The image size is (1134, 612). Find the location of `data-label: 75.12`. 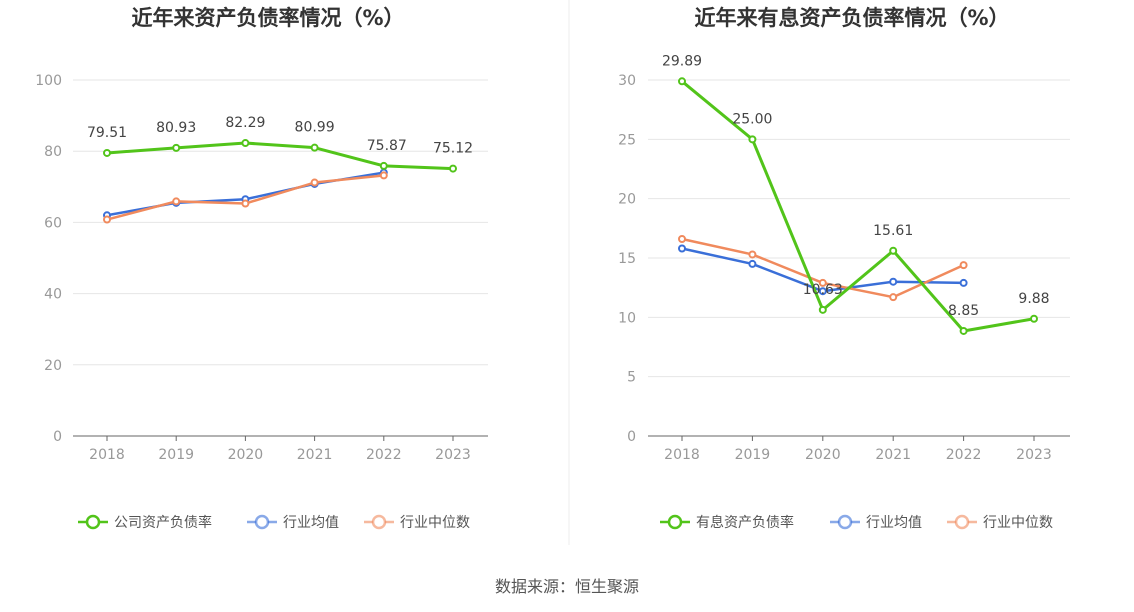

data-label: 75.12 is located at coordinates (453, 149).